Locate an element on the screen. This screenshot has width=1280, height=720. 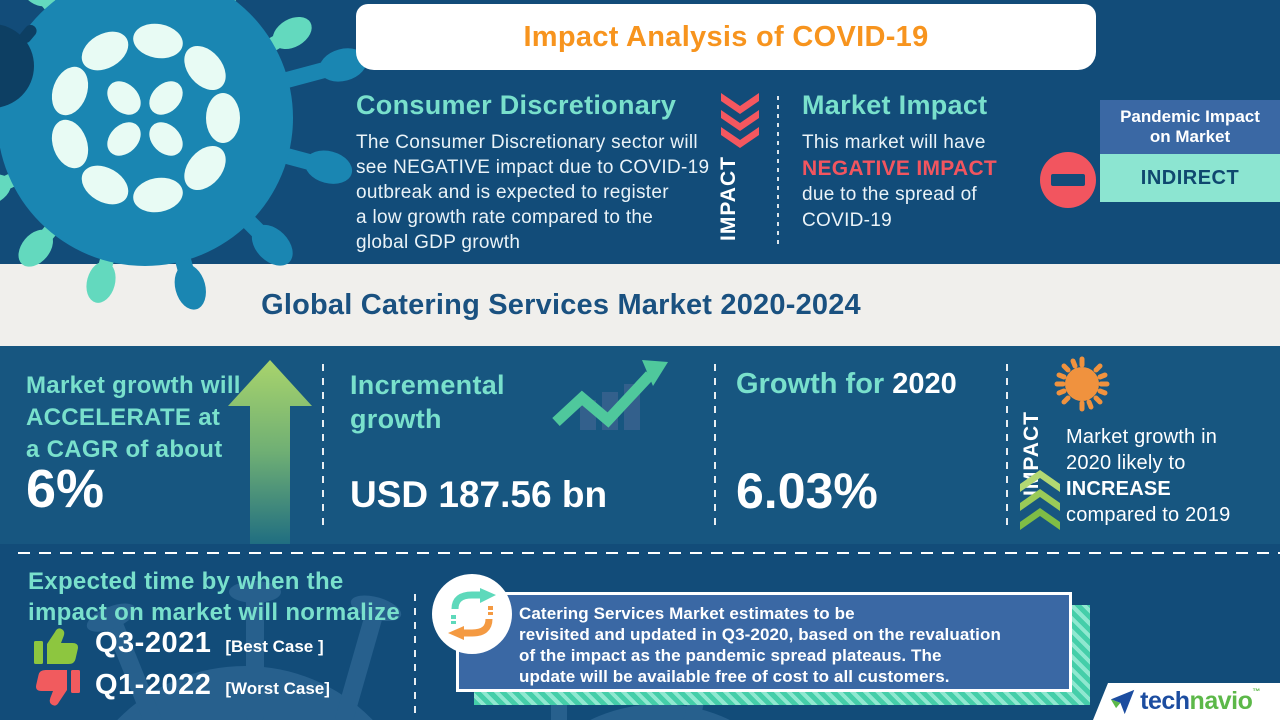
vertical-dotted-divider is located at coordinates (778, 170).